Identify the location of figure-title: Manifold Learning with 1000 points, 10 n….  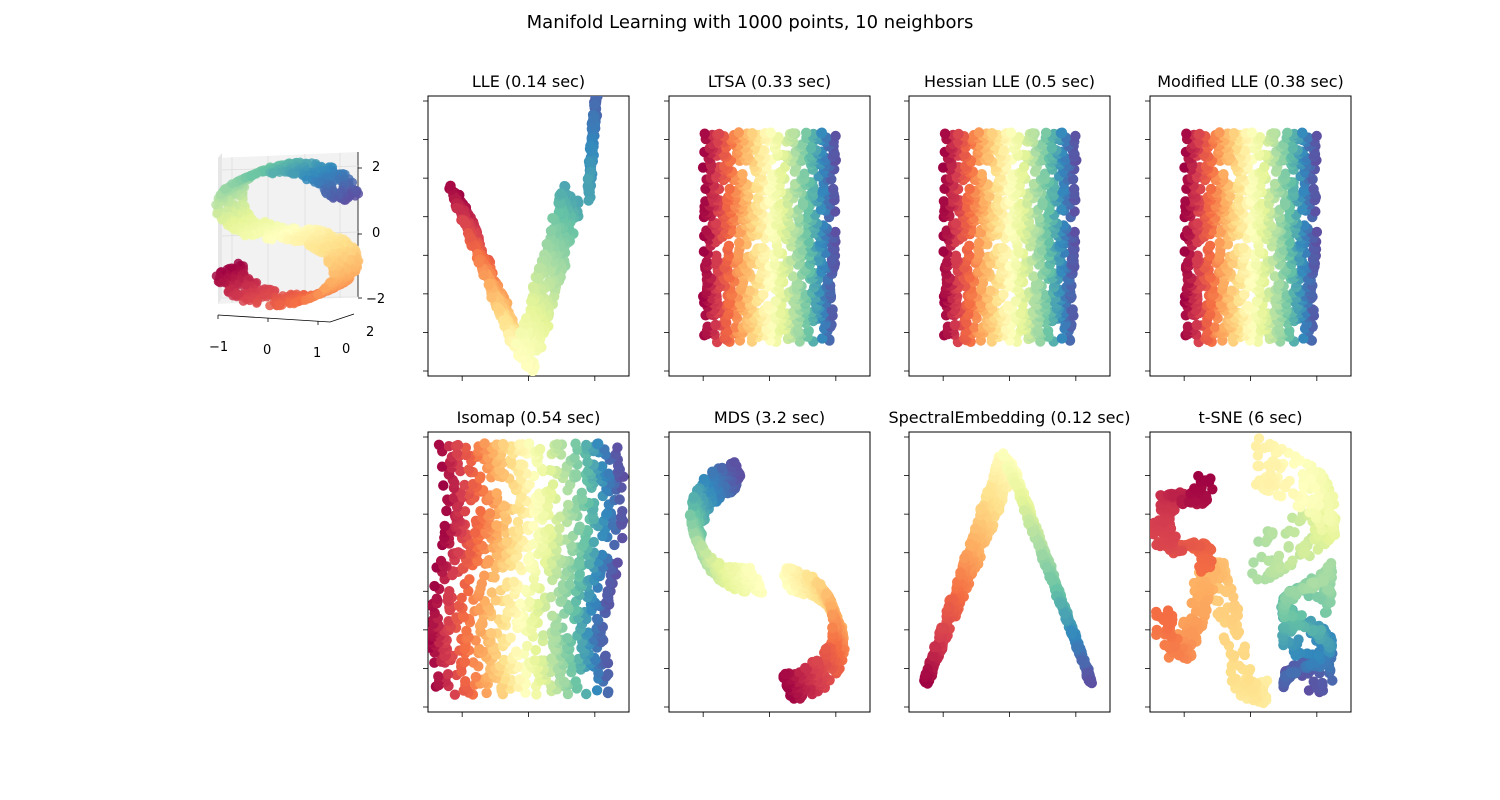
(750, 22).